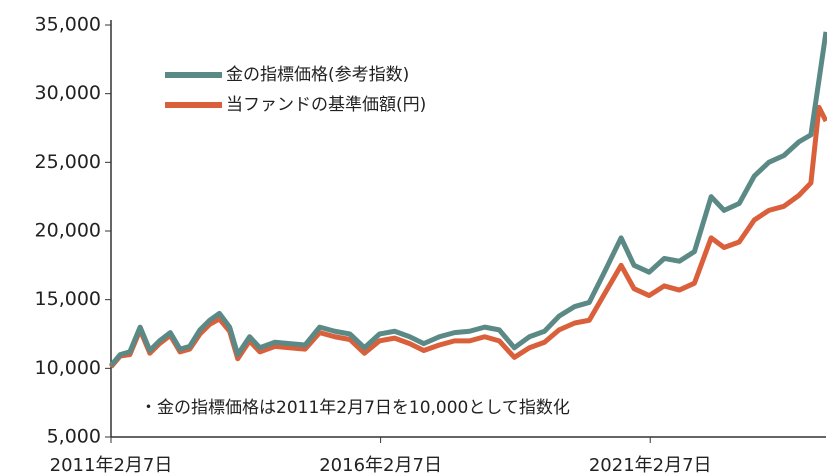  Describe the element at coordinates (317, 75) in the screenshot. I see `legend-label: 金の指標価格(参考指数)` at that location.